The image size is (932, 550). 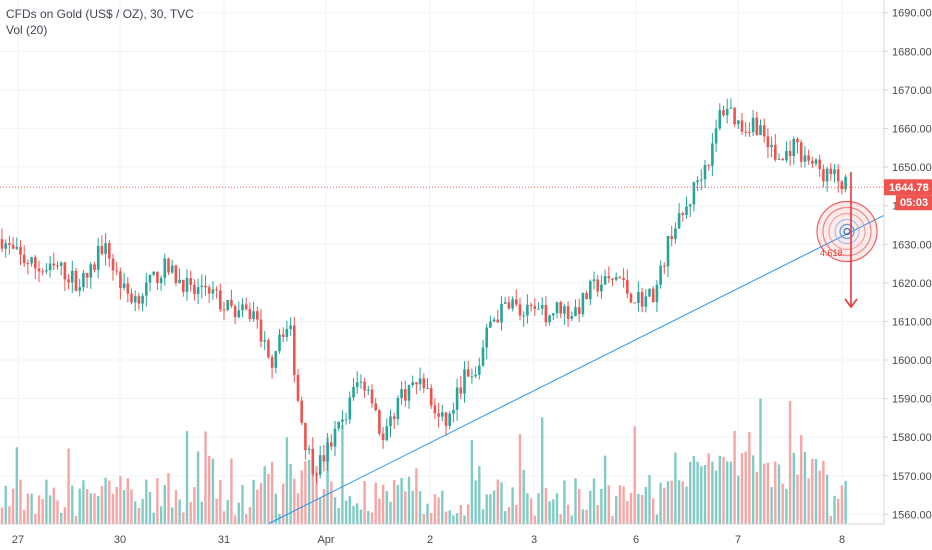 I want to click on x-tick-label: 8, so click(x=842, y=540).